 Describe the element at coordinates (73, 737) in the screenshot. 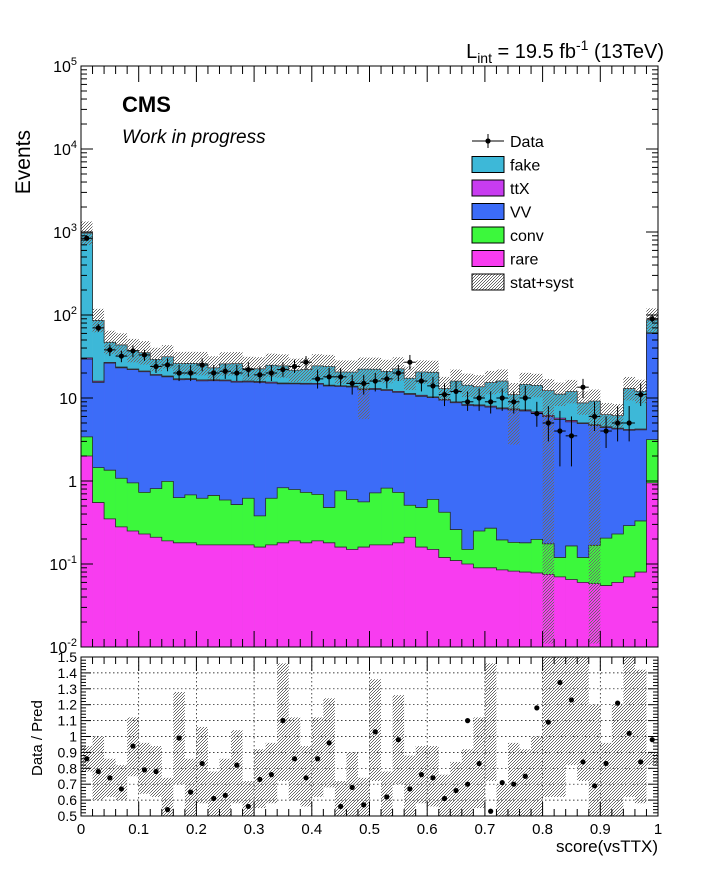

I see `ratio-y-tick-label: 1` at that location.